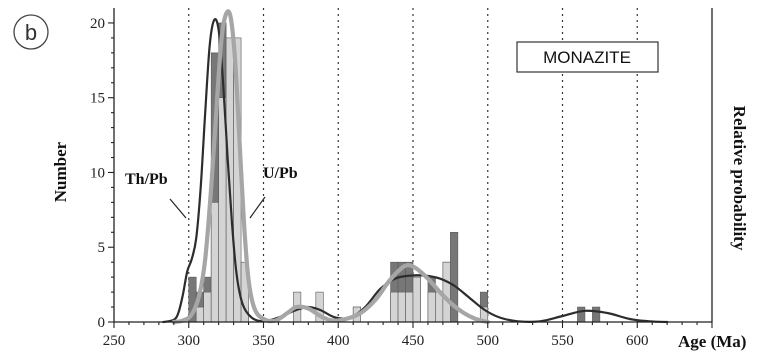 The image size is (772, 357). Describe the element at coordinates (60, 171) in the screenshot. I see `y-axis-title: Number` at that location.